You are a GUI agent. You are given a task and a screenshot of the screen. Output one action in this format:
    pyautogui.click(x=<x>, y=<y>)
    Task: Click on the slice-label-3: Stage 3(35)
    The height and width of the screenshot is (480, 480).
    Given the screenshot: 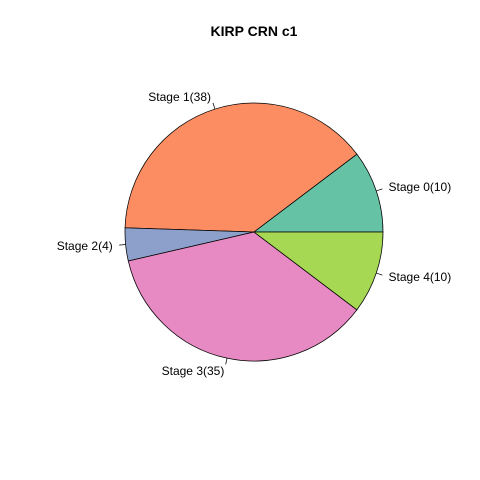 What is the action you would take?
    pyautogui.click(x=193, y=371)
    